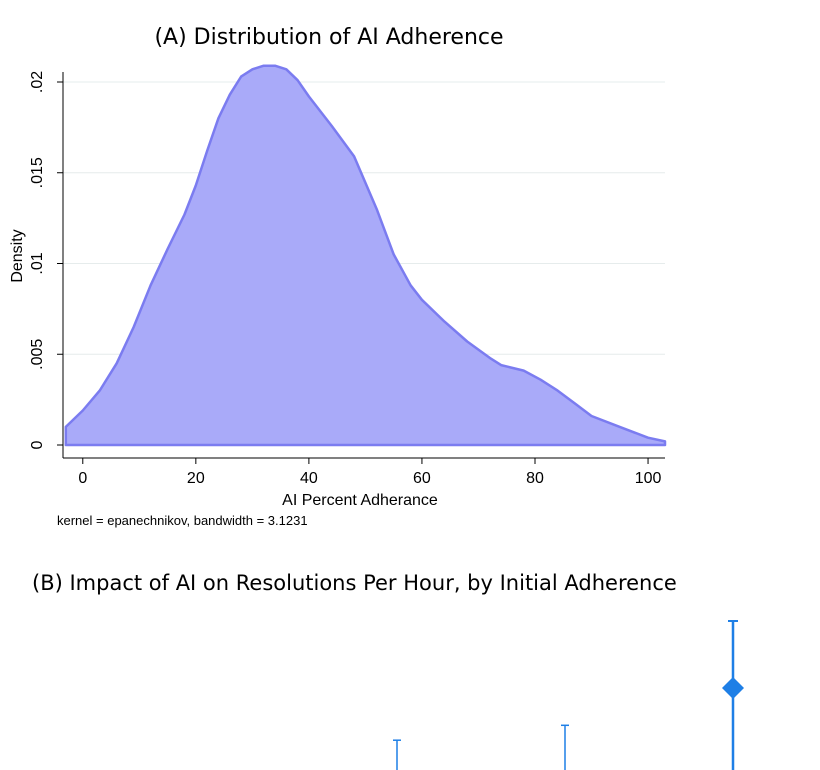 The width and height of the screenshot is (820, 770). Describe the element at coordinates (37, 444) in the screenshot. I see `y-tick-label-0: 0` at that location.